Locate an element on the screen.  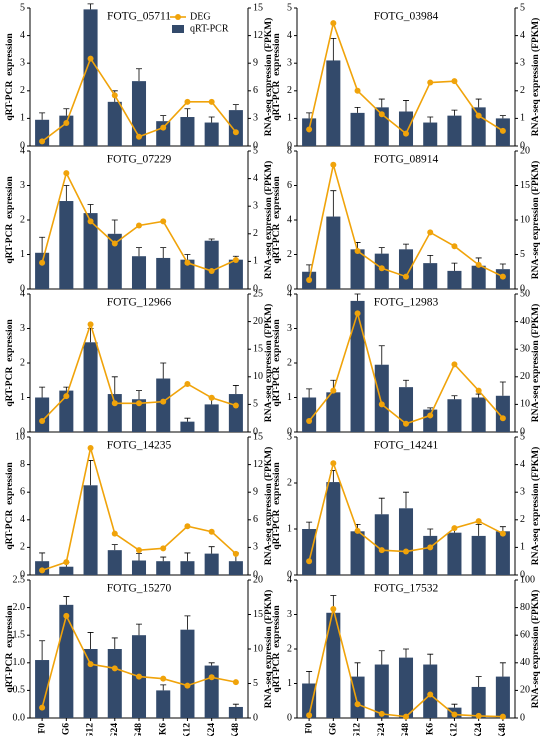
y-tick-label: 1.5 is located at coordinates (19, 634).